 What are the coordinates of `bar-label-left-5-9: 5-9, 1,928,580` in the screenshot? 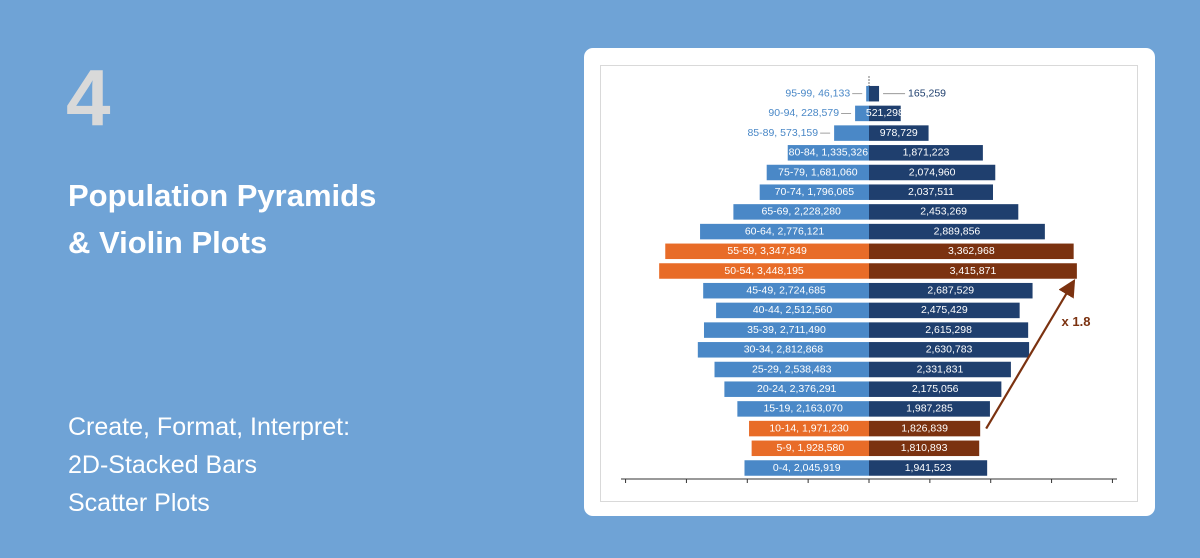 It's located at (810, 448).